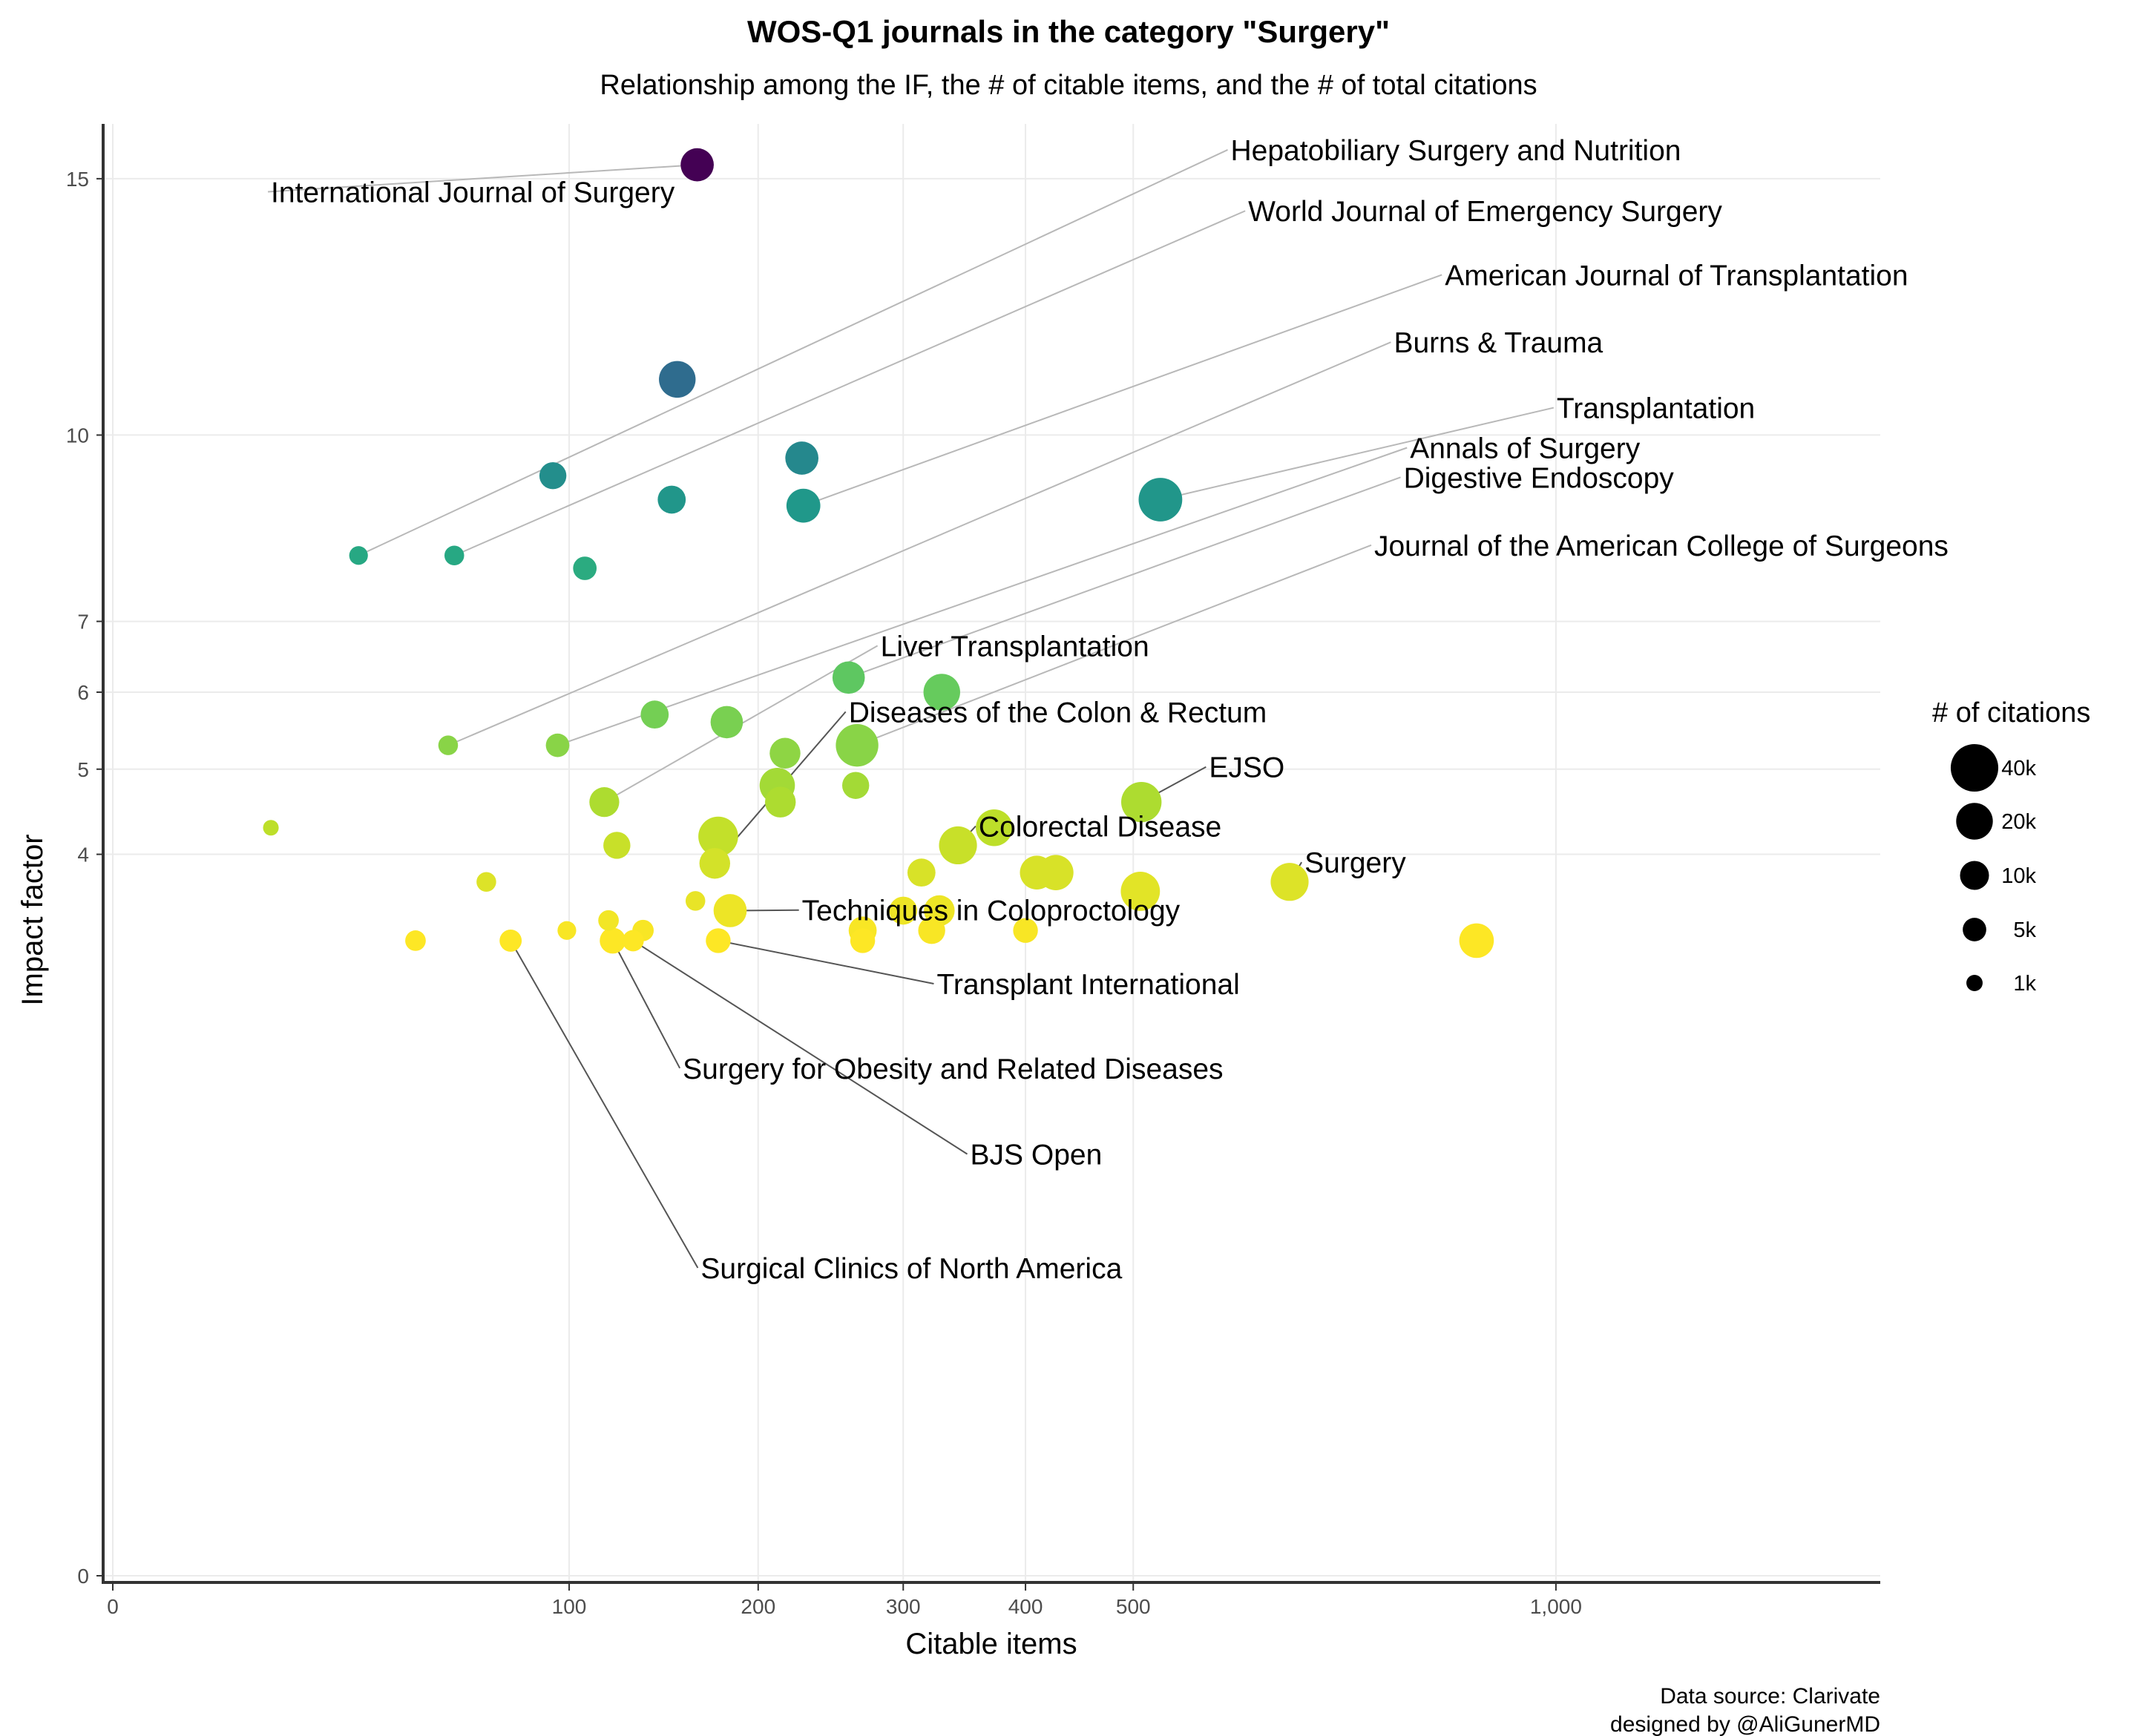 The height and width of the screenshot is (1736, 2137). I want to click on point-label: World Journal of Emergency Surgery, so click(1485, 212).